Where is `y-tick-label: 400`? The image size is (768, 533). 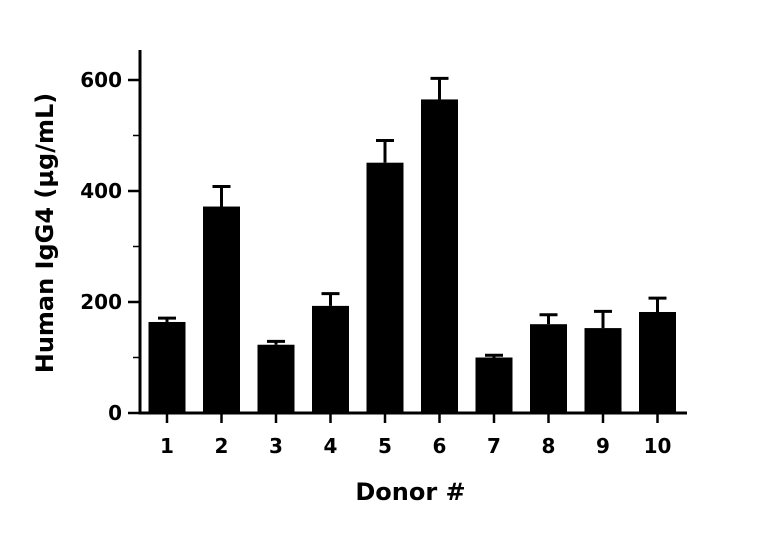 y-tick-label: 400 is located at coordinates (101, 191).